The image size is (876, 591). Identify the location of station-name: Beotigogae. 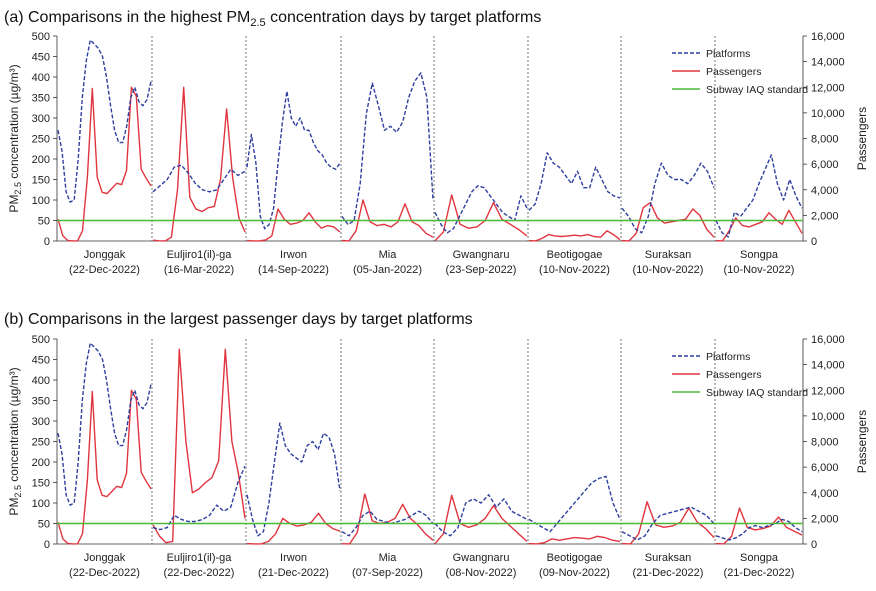
(575, 558).